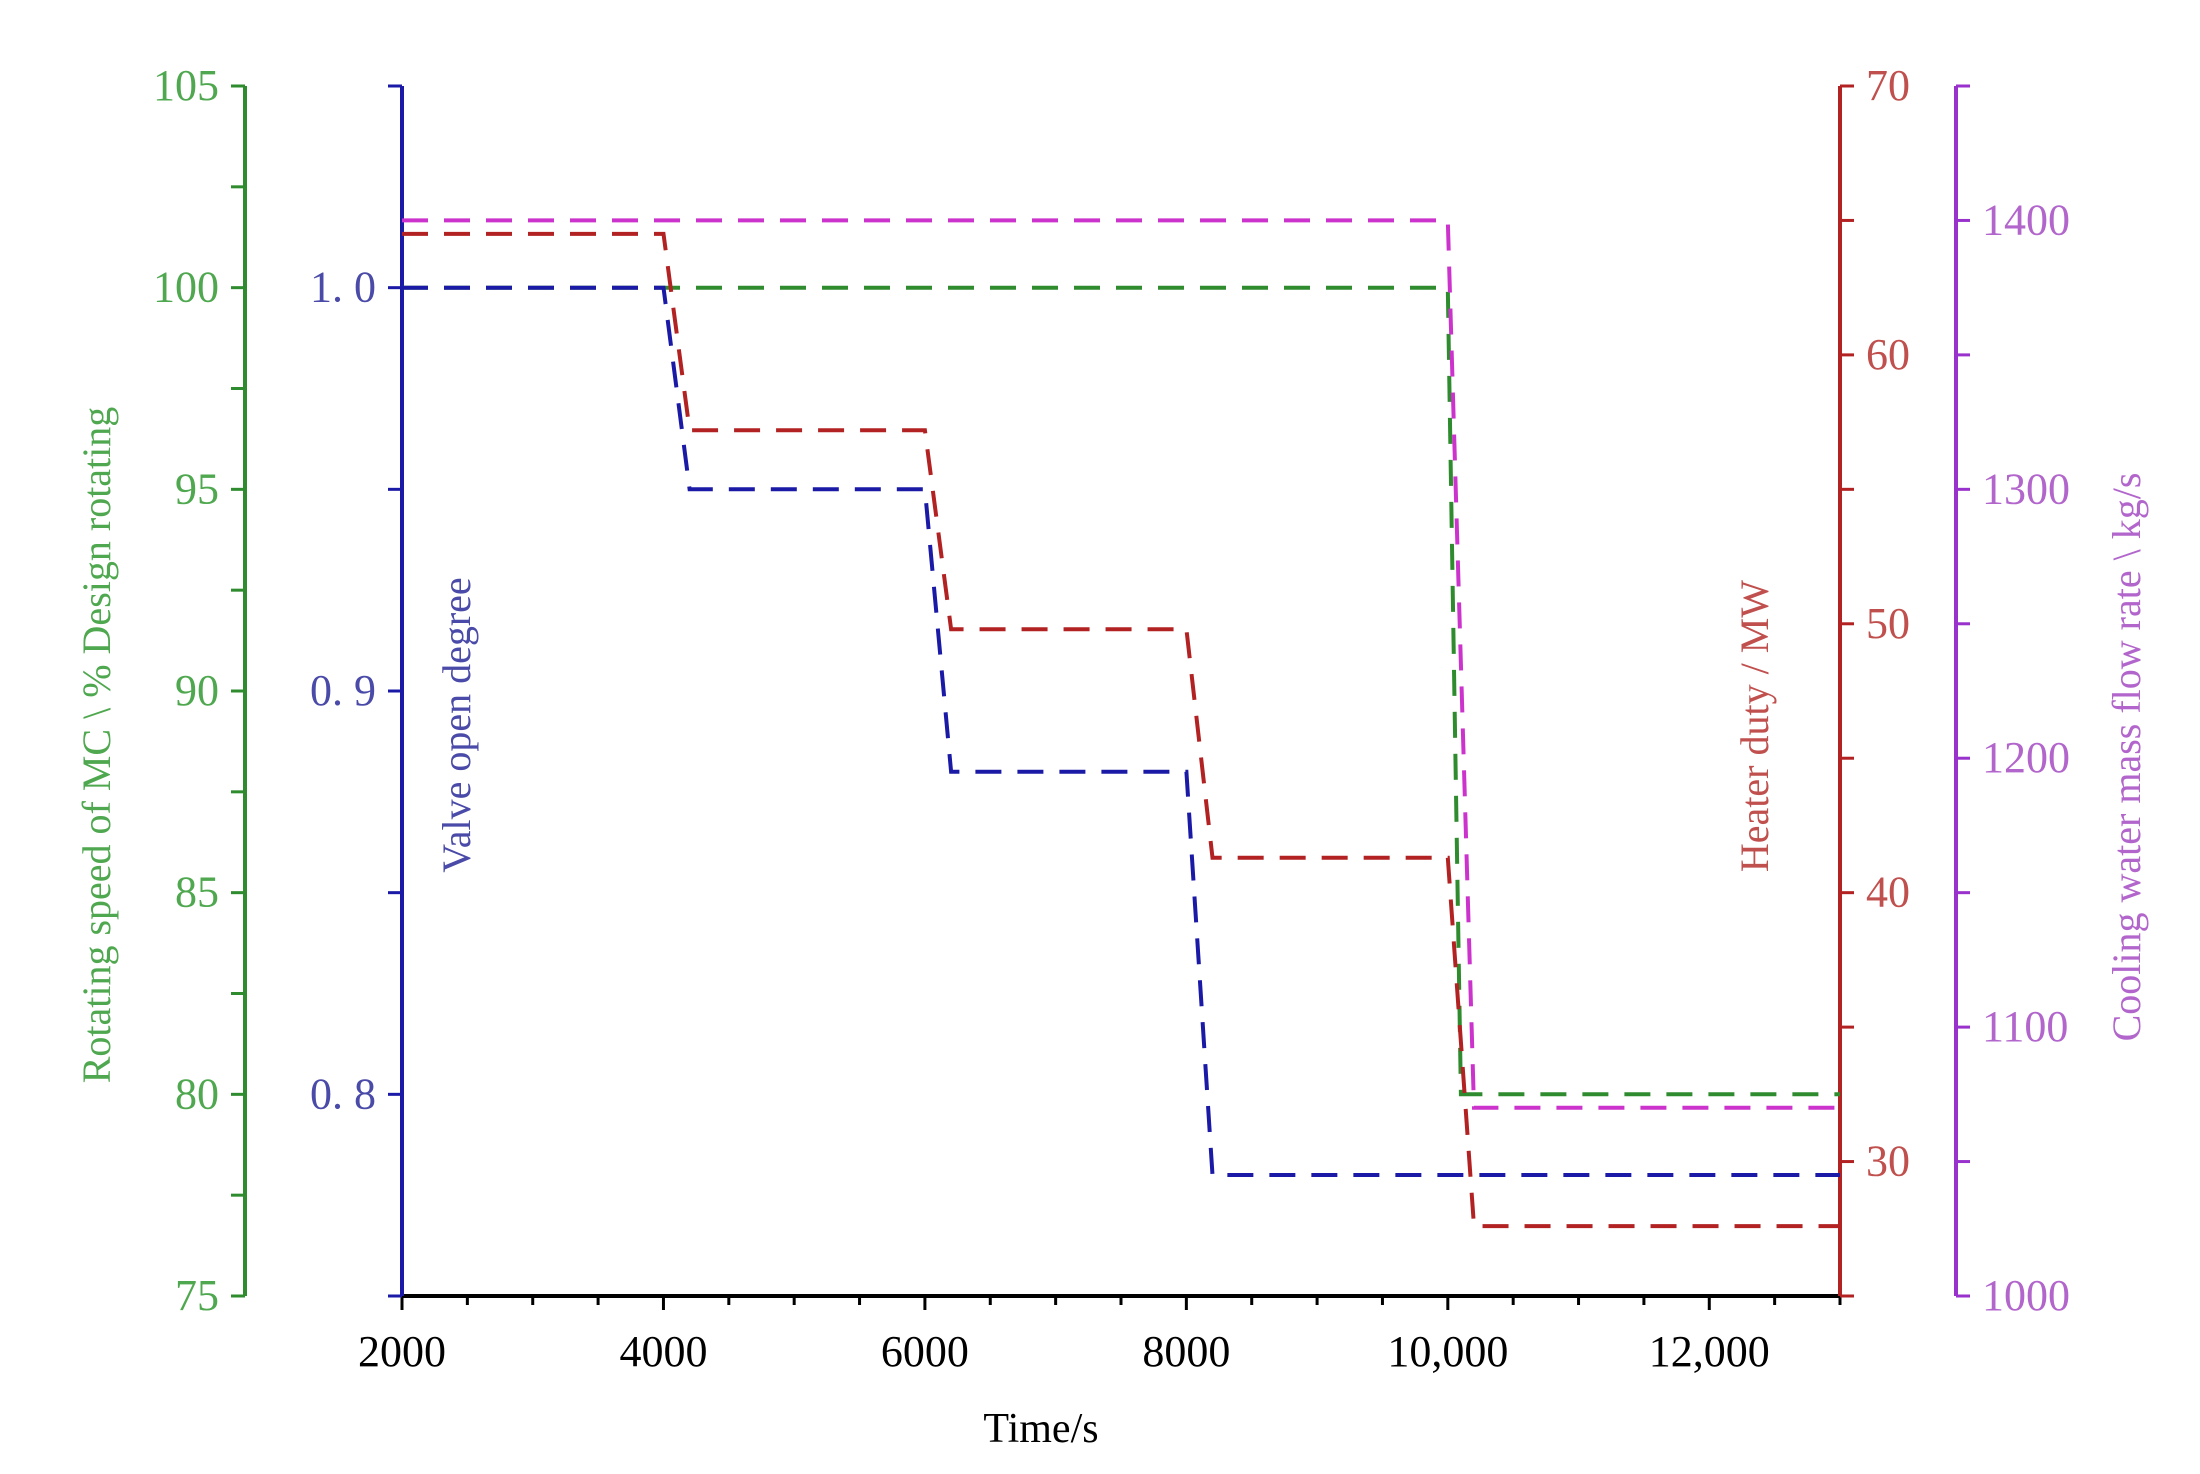 Image resolution: width=2200 pixels, height=1474 pixels. What do you see at coordinates (197, 1093) in the screenshot?
I see `speed-tick-label: 80` at bounding box center [197, 1093].